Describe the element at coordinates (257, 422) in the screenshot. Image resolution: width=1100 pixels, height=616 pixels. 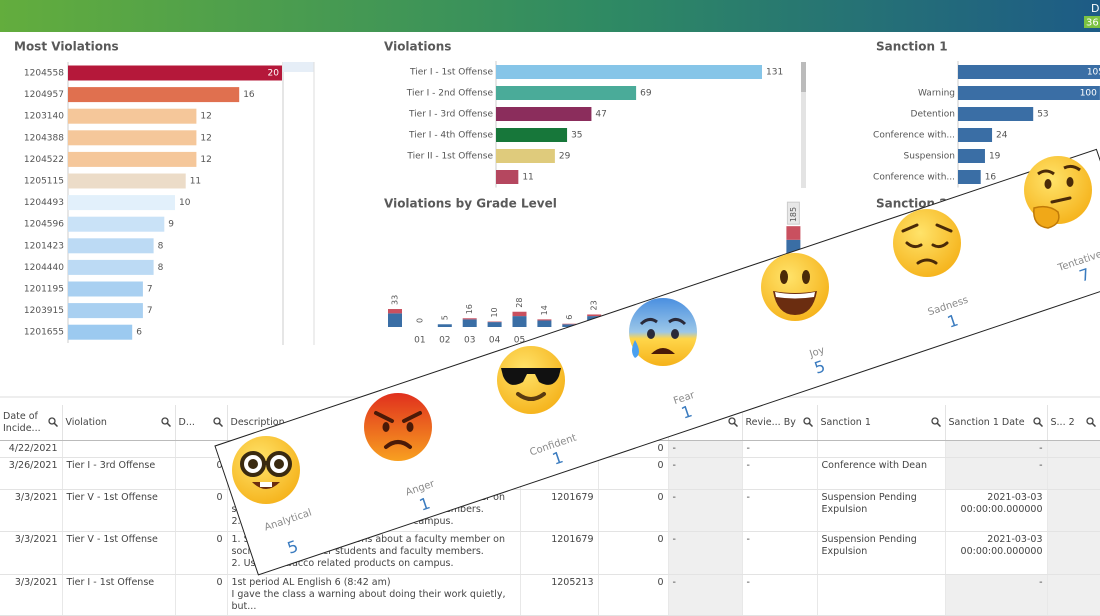
I see `column-header-text: Description` at that location.